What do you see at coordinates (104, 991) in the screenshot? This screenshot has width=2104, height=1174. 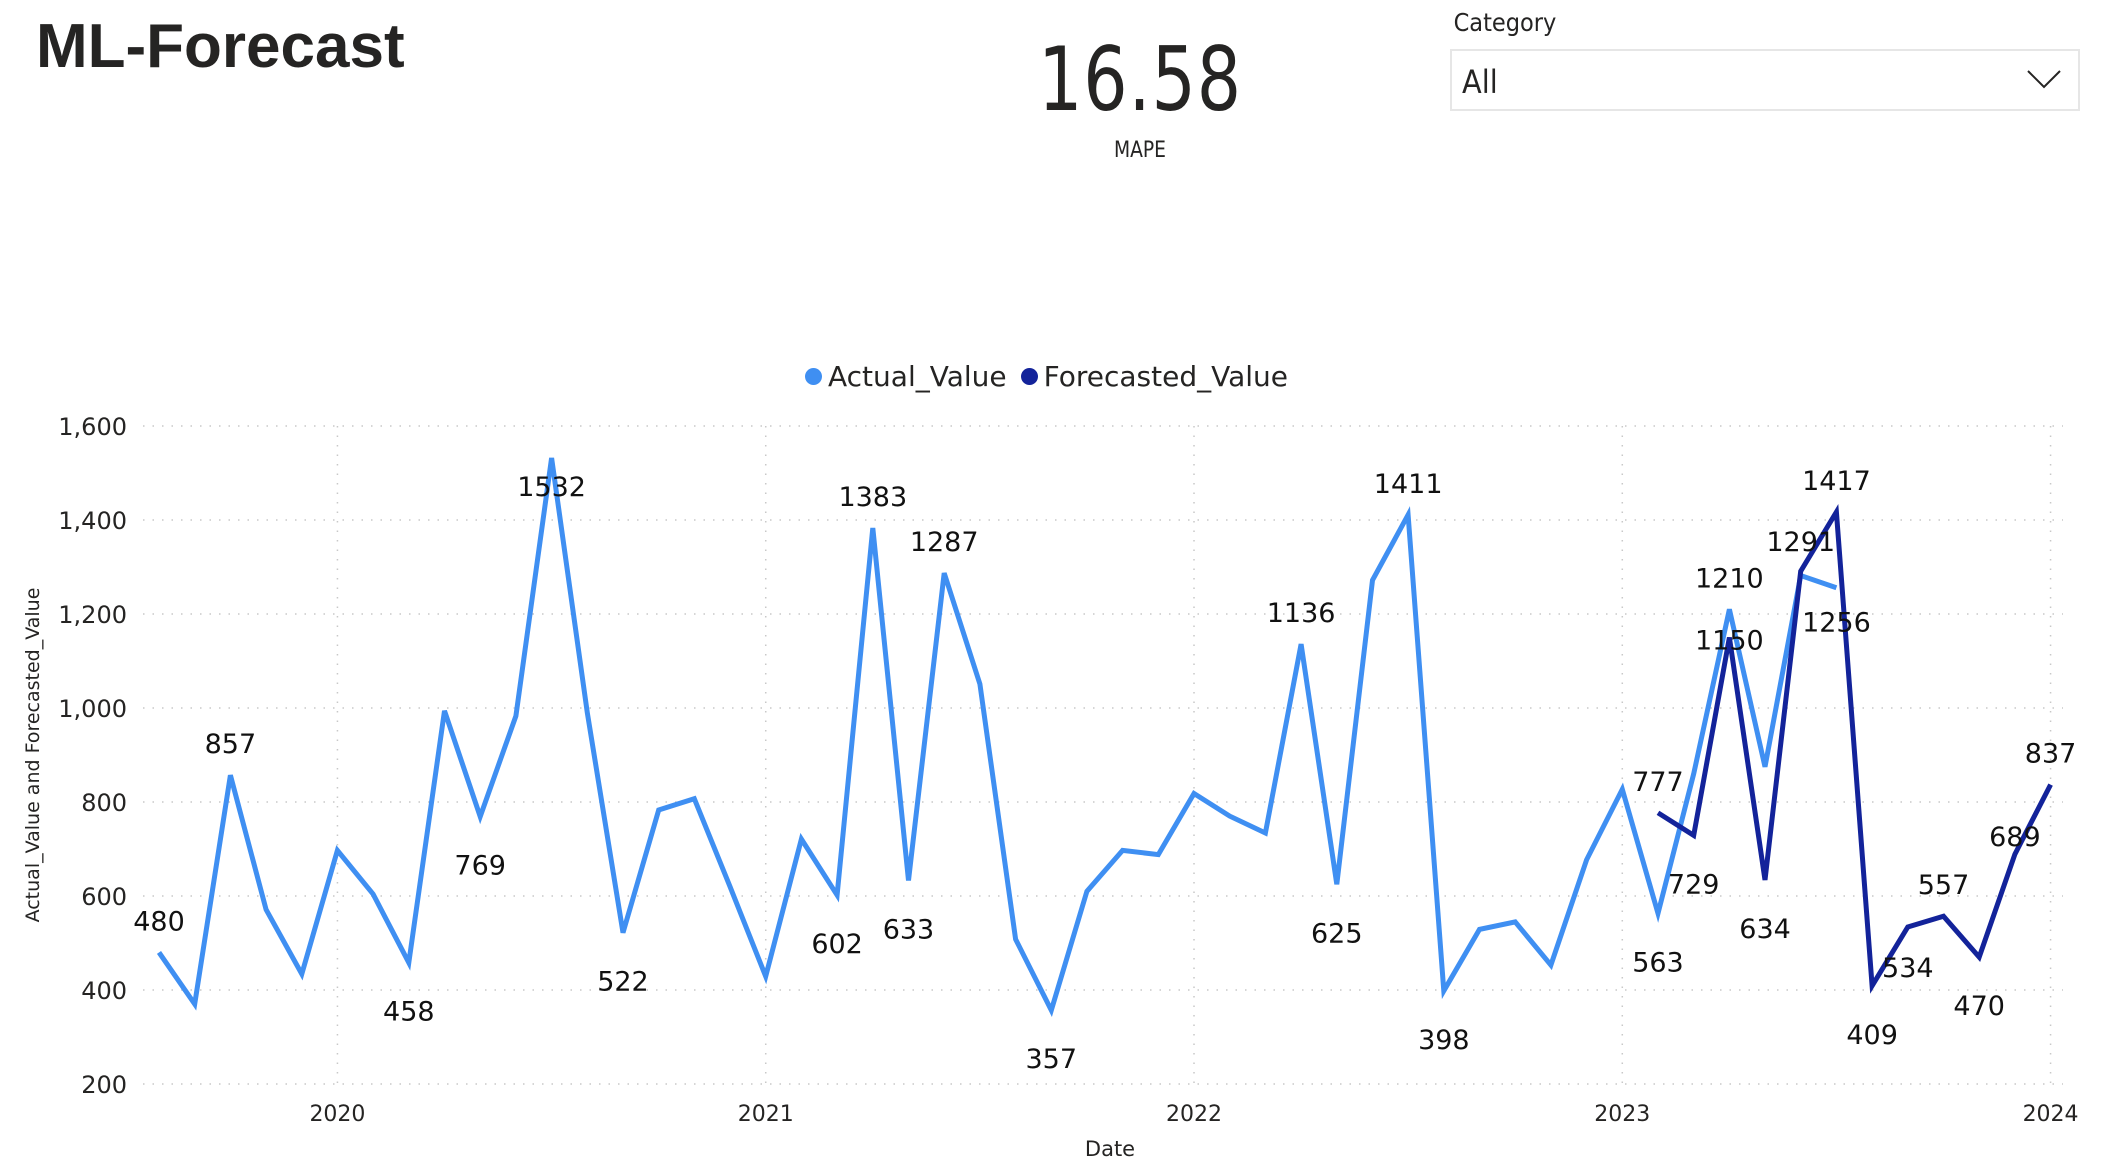 I see `y-tick-label: 400` at bounding box center [104, 991].